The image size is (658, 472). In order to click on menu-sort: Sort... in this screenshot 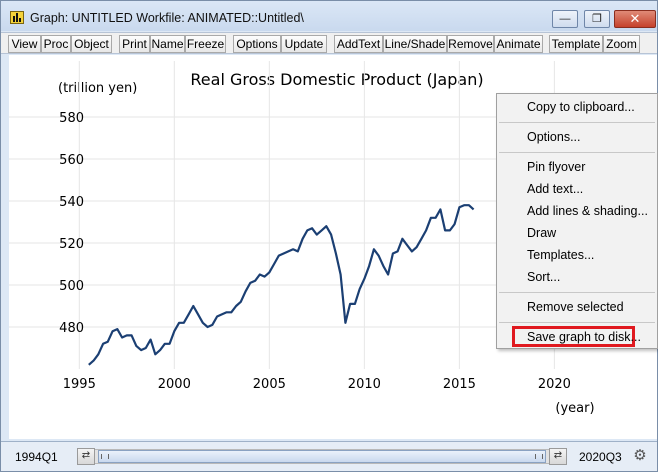, I will do `click(544, 277)`.